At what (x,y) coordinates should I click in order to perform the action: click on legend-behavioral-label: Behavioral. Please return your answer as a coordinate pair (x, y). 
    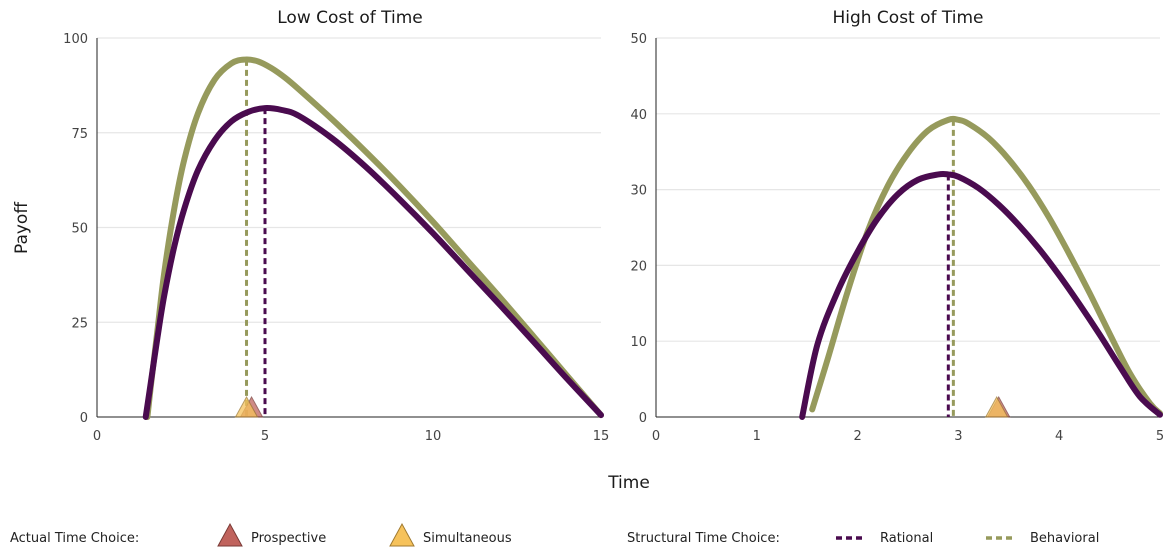
    Looking at the image, I should click on (1064, 538).